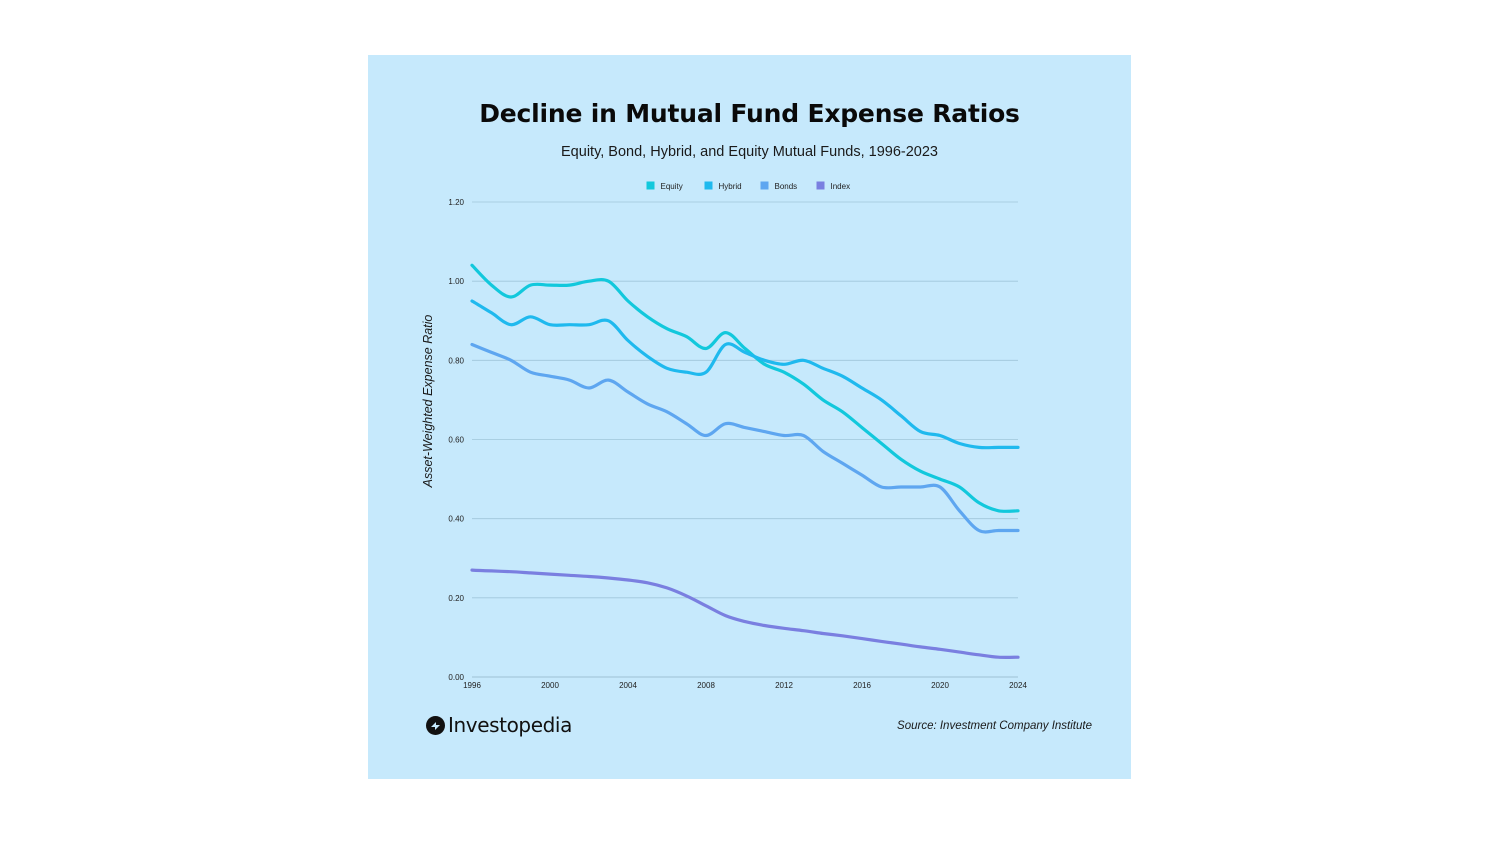 This screenshot has height=844, width=1500. Describe the element at coordinates (510, 725) in the screenshot. I see `logo-wordmark: Investopedia` at that location.